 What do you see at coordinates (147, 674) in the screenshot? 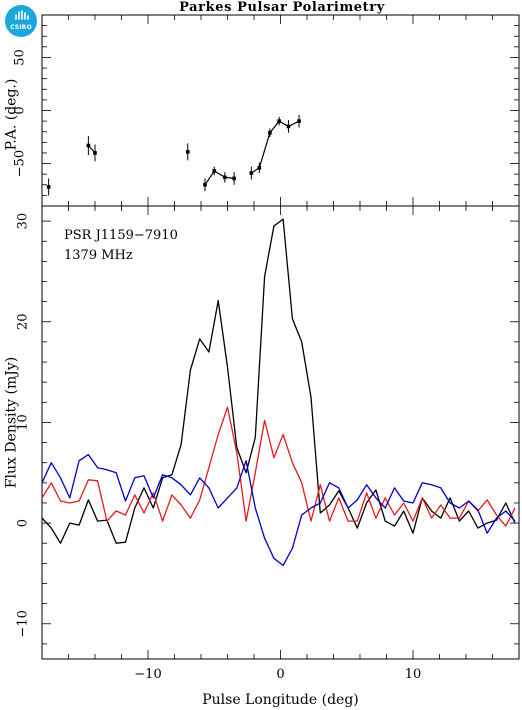
I see `flux-x-tick-label: −10` at bounding box center [147, 674].